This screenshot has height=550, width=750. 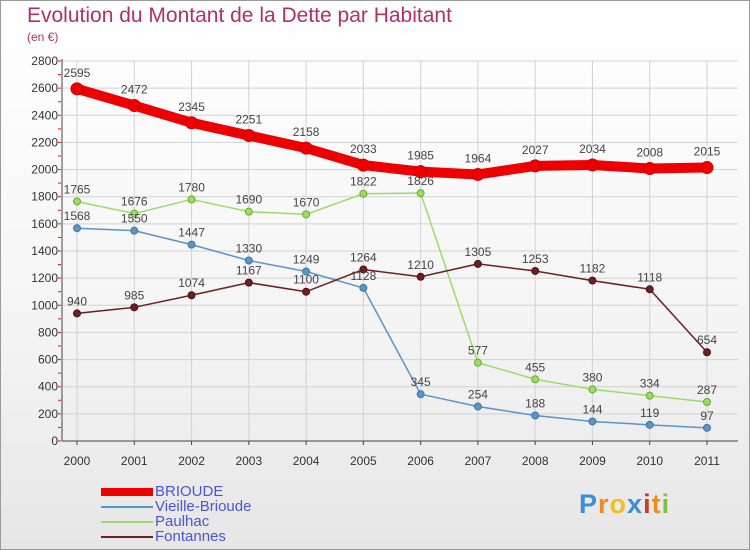 I want to click on data-label: 1568, so click(x=77, y=216).